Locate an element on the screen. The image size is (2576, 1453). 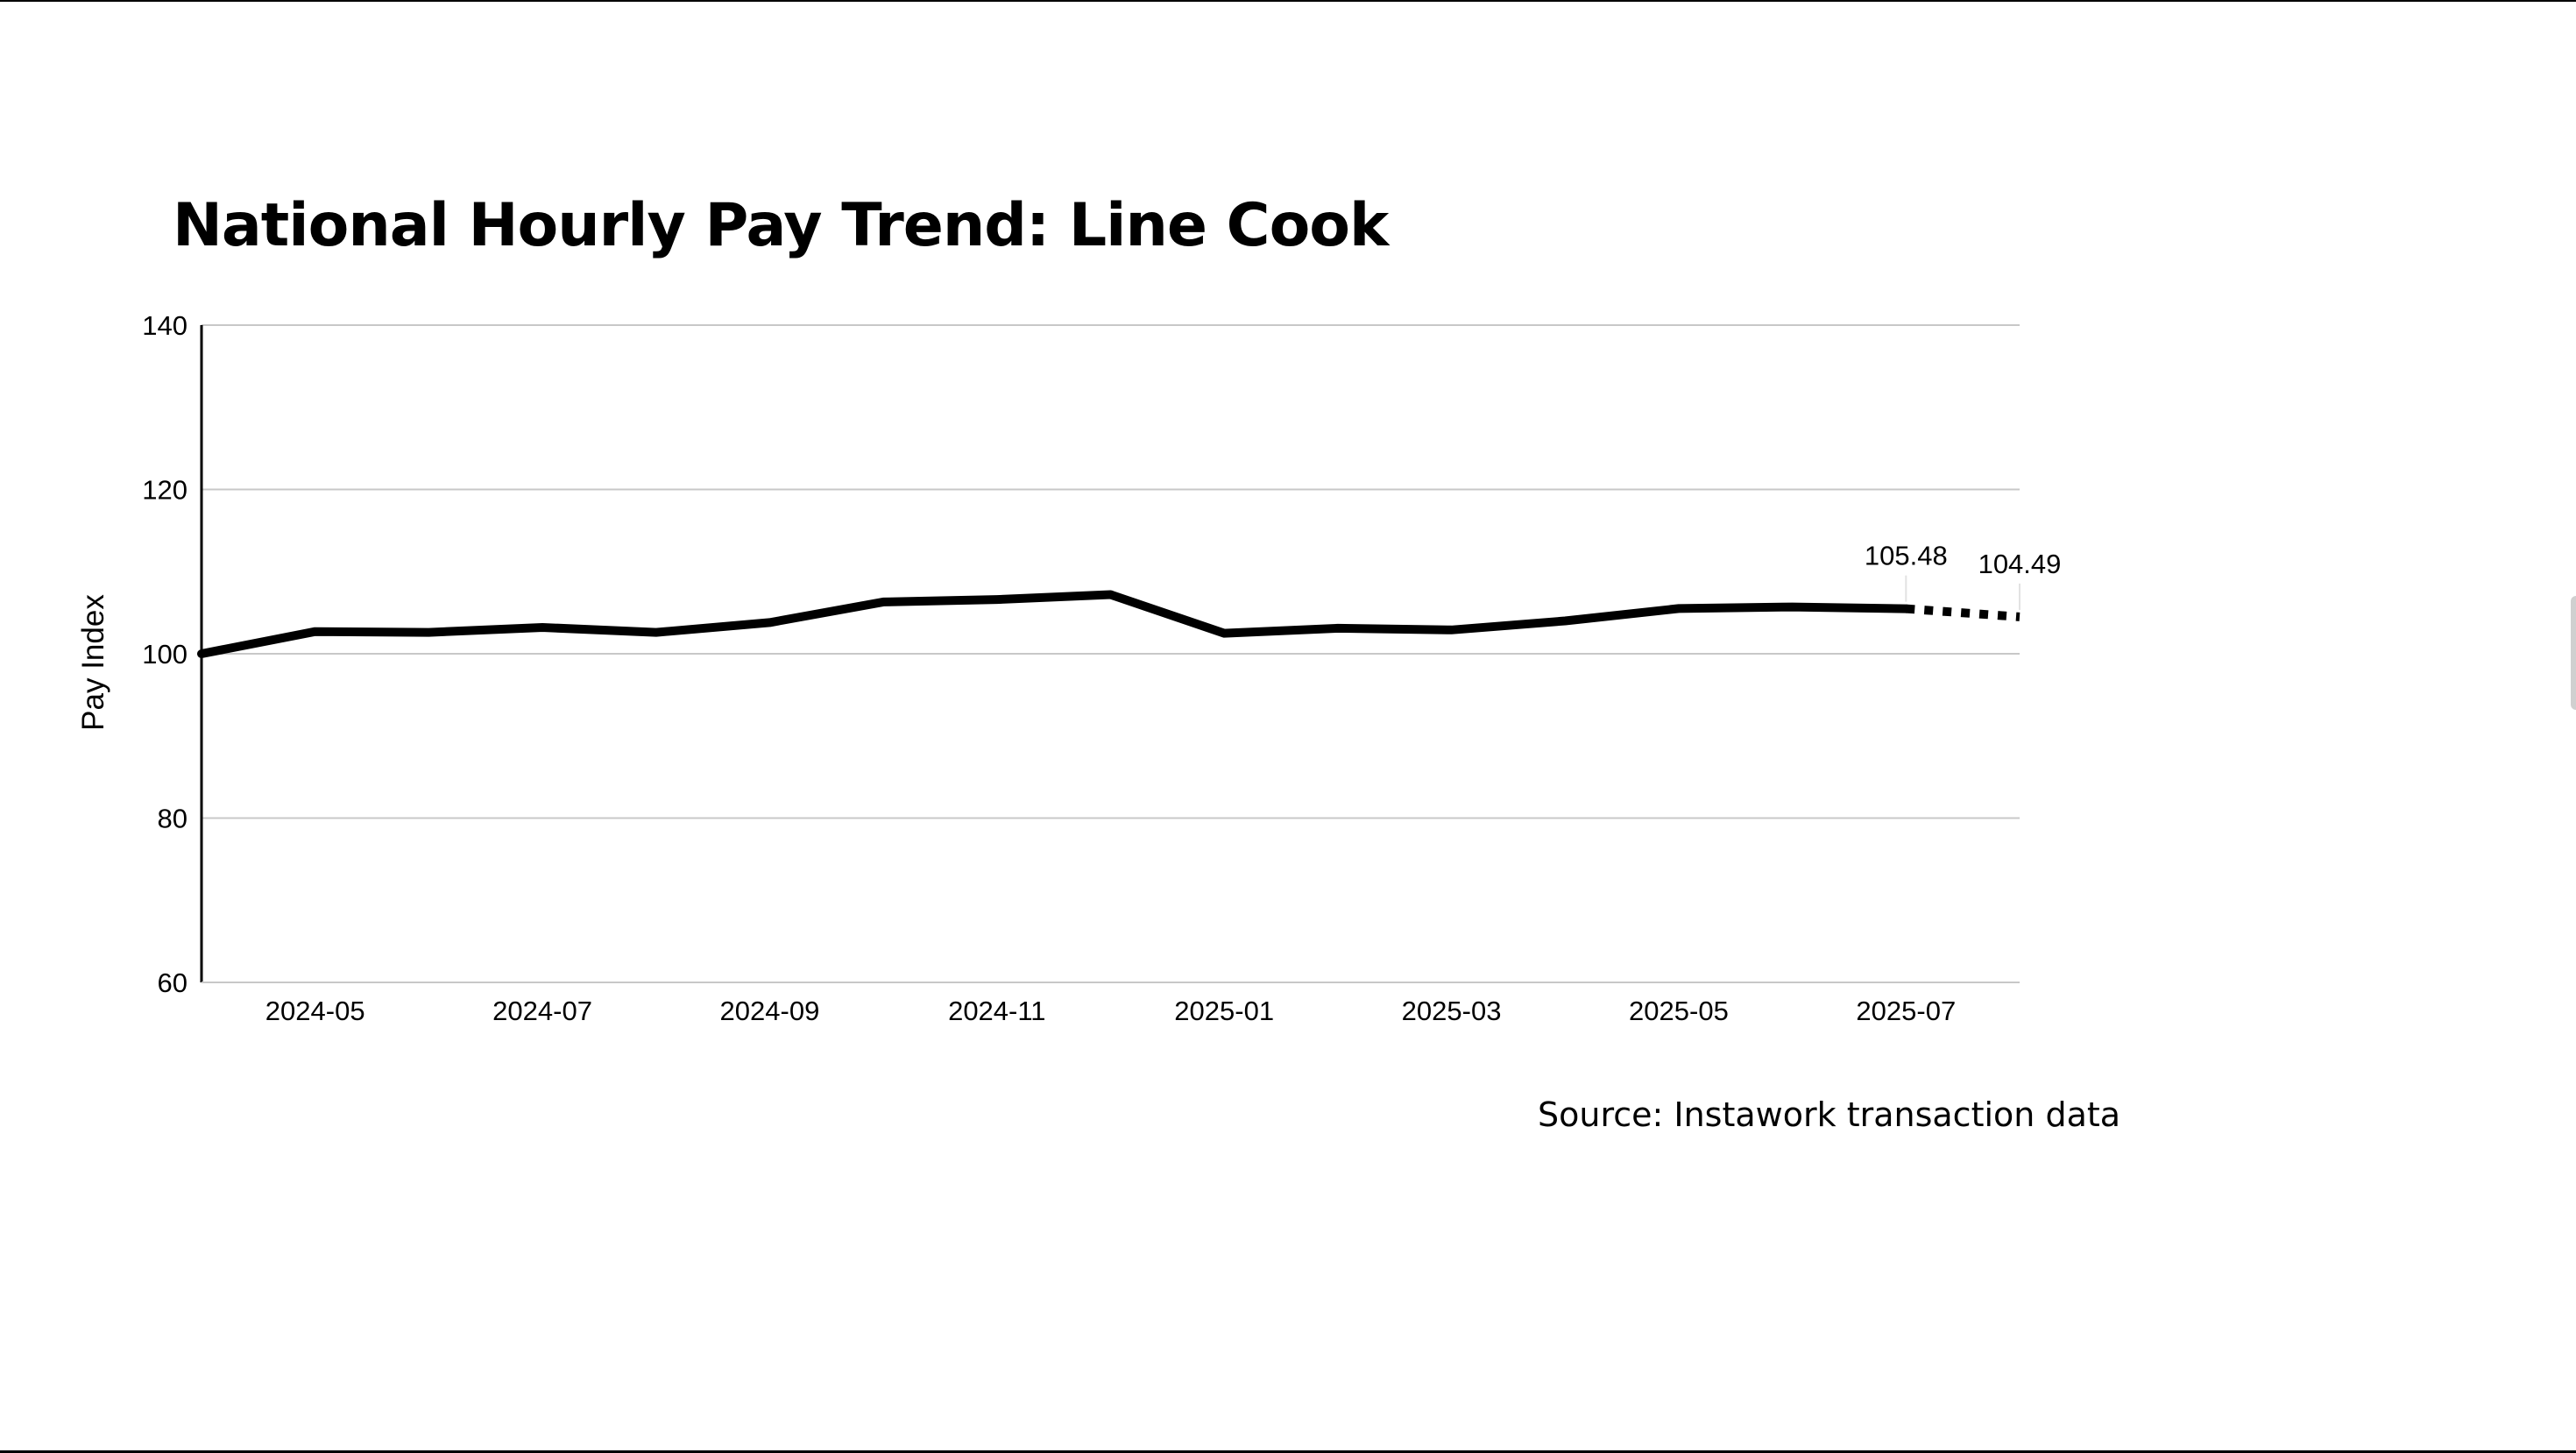
source-note: Source: Instawork transaction data is located at coordinates (1829, 1114).